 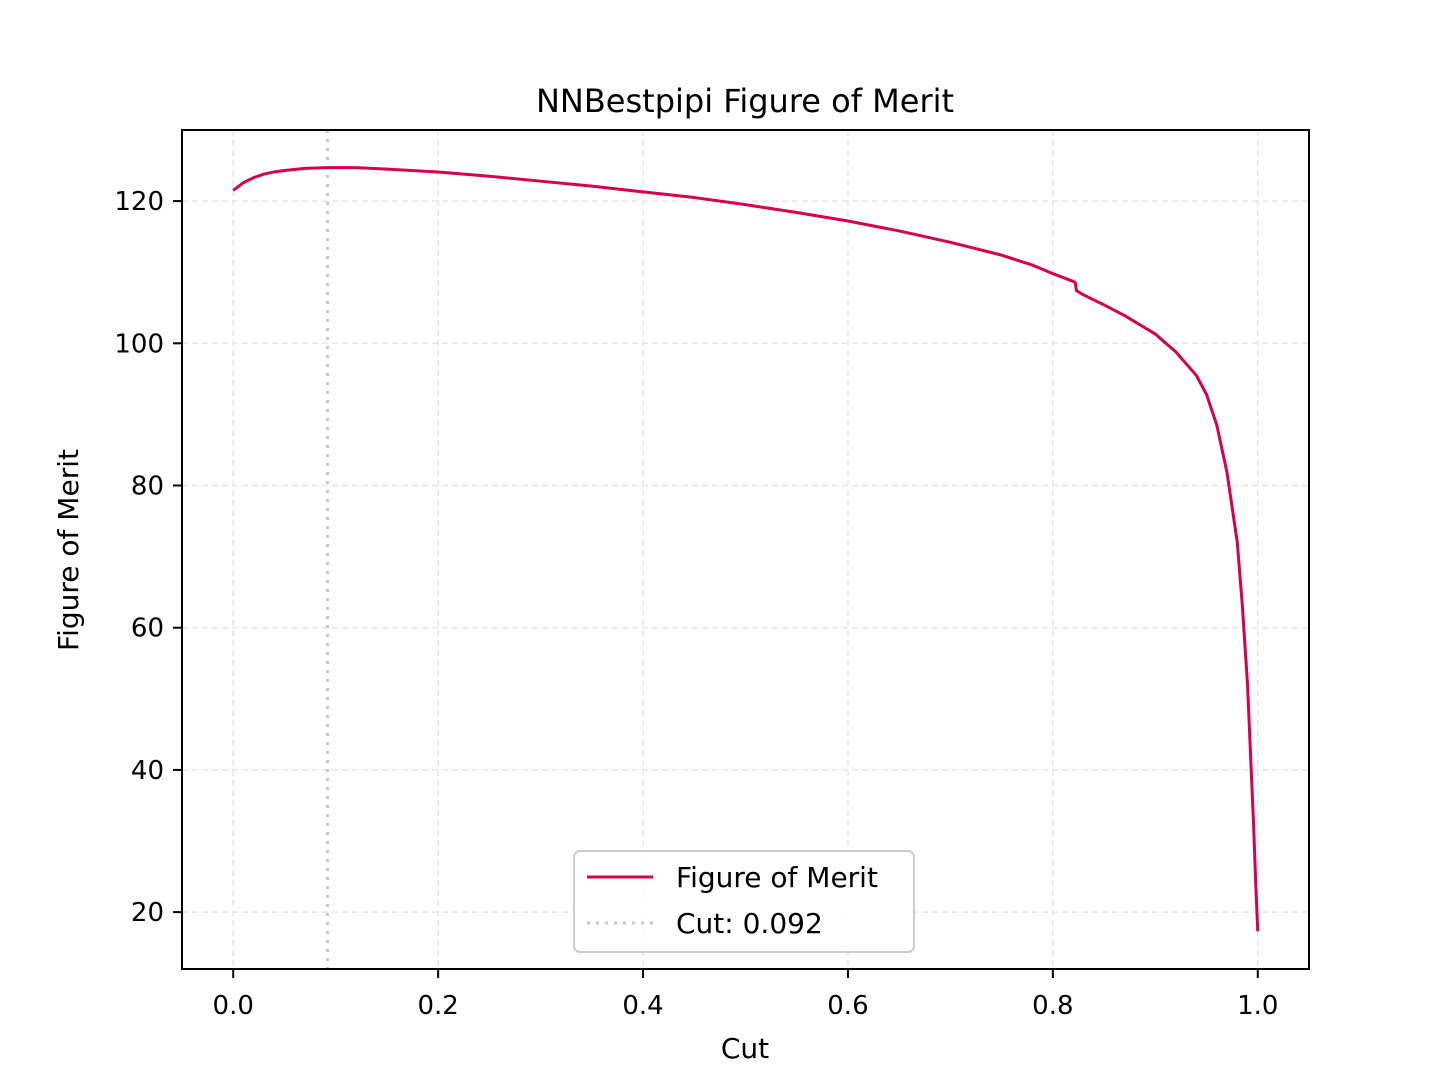 I want to click on legend: Figure of Merit Cut: 0.092, so click(x=744, y=901).